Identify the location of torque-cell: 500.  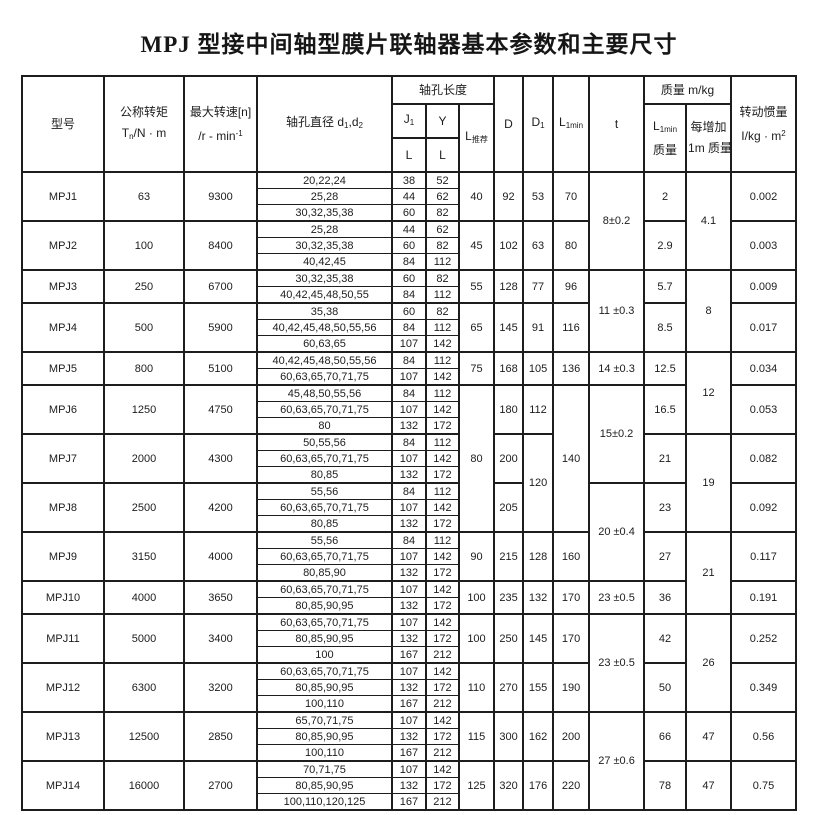
(143, 327).